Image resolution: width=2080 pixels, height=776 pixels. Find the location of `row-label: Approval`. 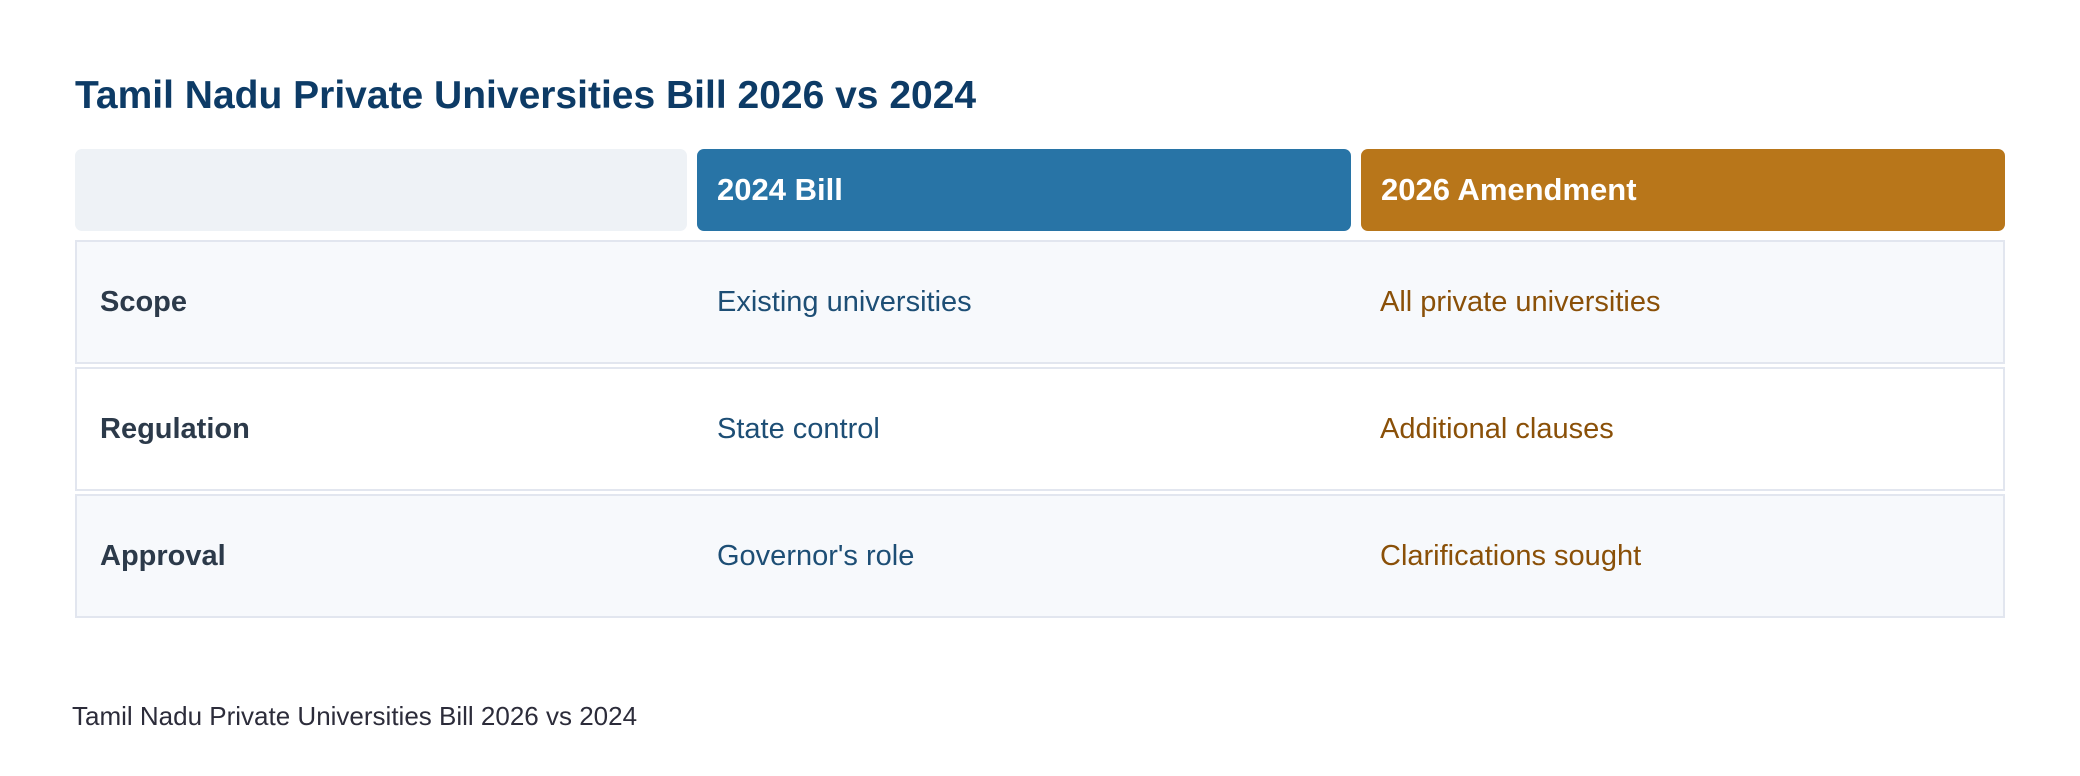

row-label: Approval is located at coordinates (163, 556).